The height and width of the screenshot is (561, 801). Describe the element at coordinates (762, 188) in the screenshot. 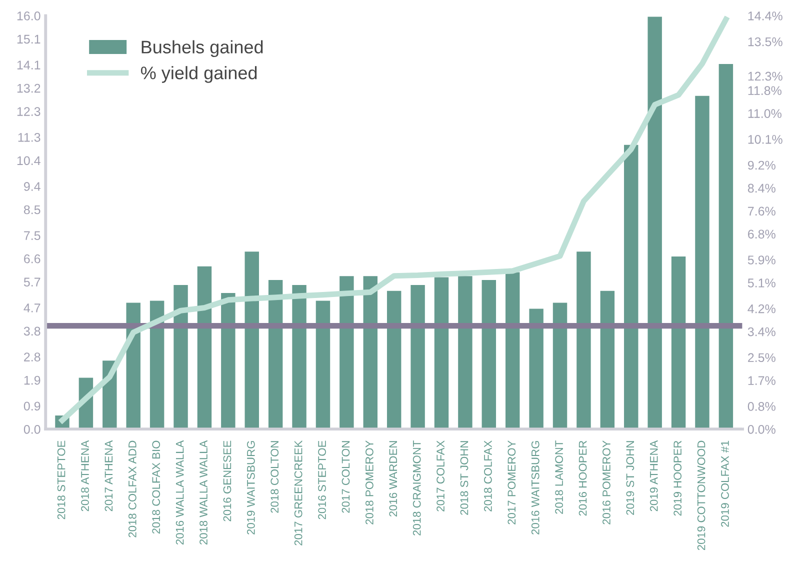

I see `y2-tick-label: 8.4%` at that location.